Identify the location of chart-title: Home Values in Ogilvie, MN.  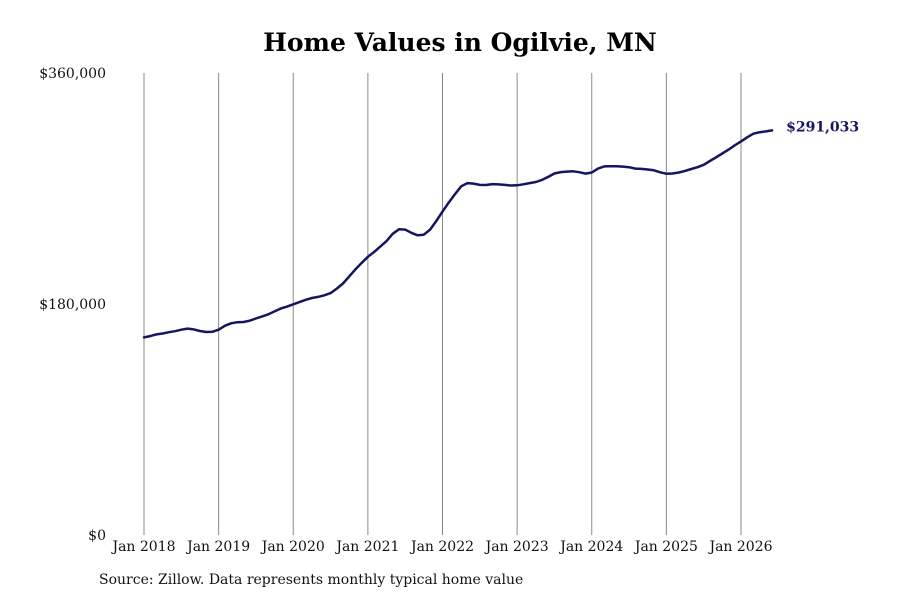
(460, 42).